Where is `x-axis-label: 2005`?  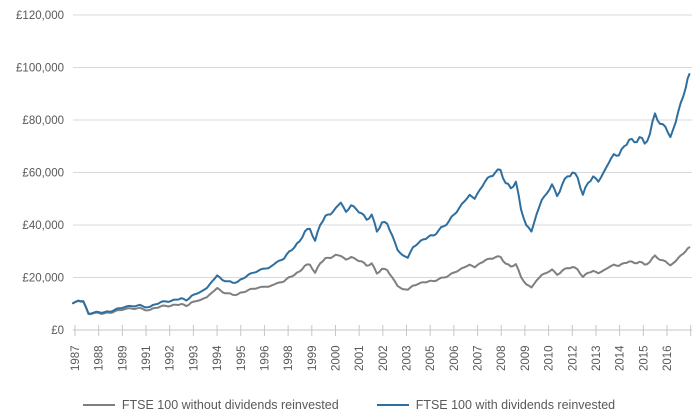
x-axis-label: 2005 is located at coordinates (431, 358).